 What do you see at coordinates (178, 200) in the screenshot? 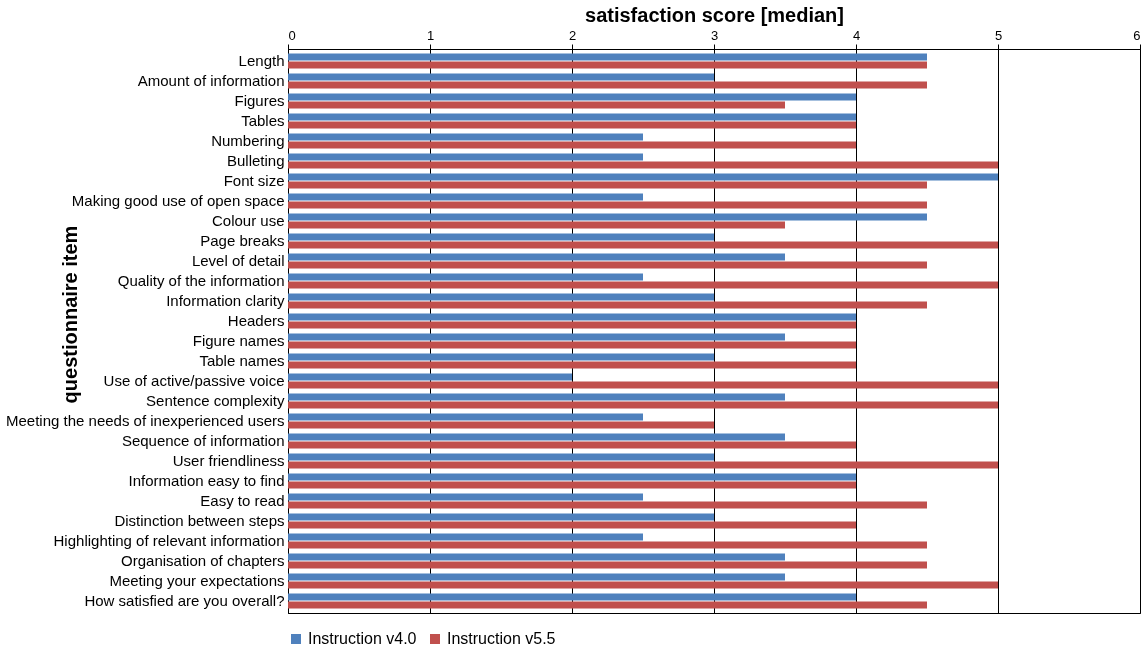
I see `y-tick-label: Making good use of open space` at bounding box center [178, 200].